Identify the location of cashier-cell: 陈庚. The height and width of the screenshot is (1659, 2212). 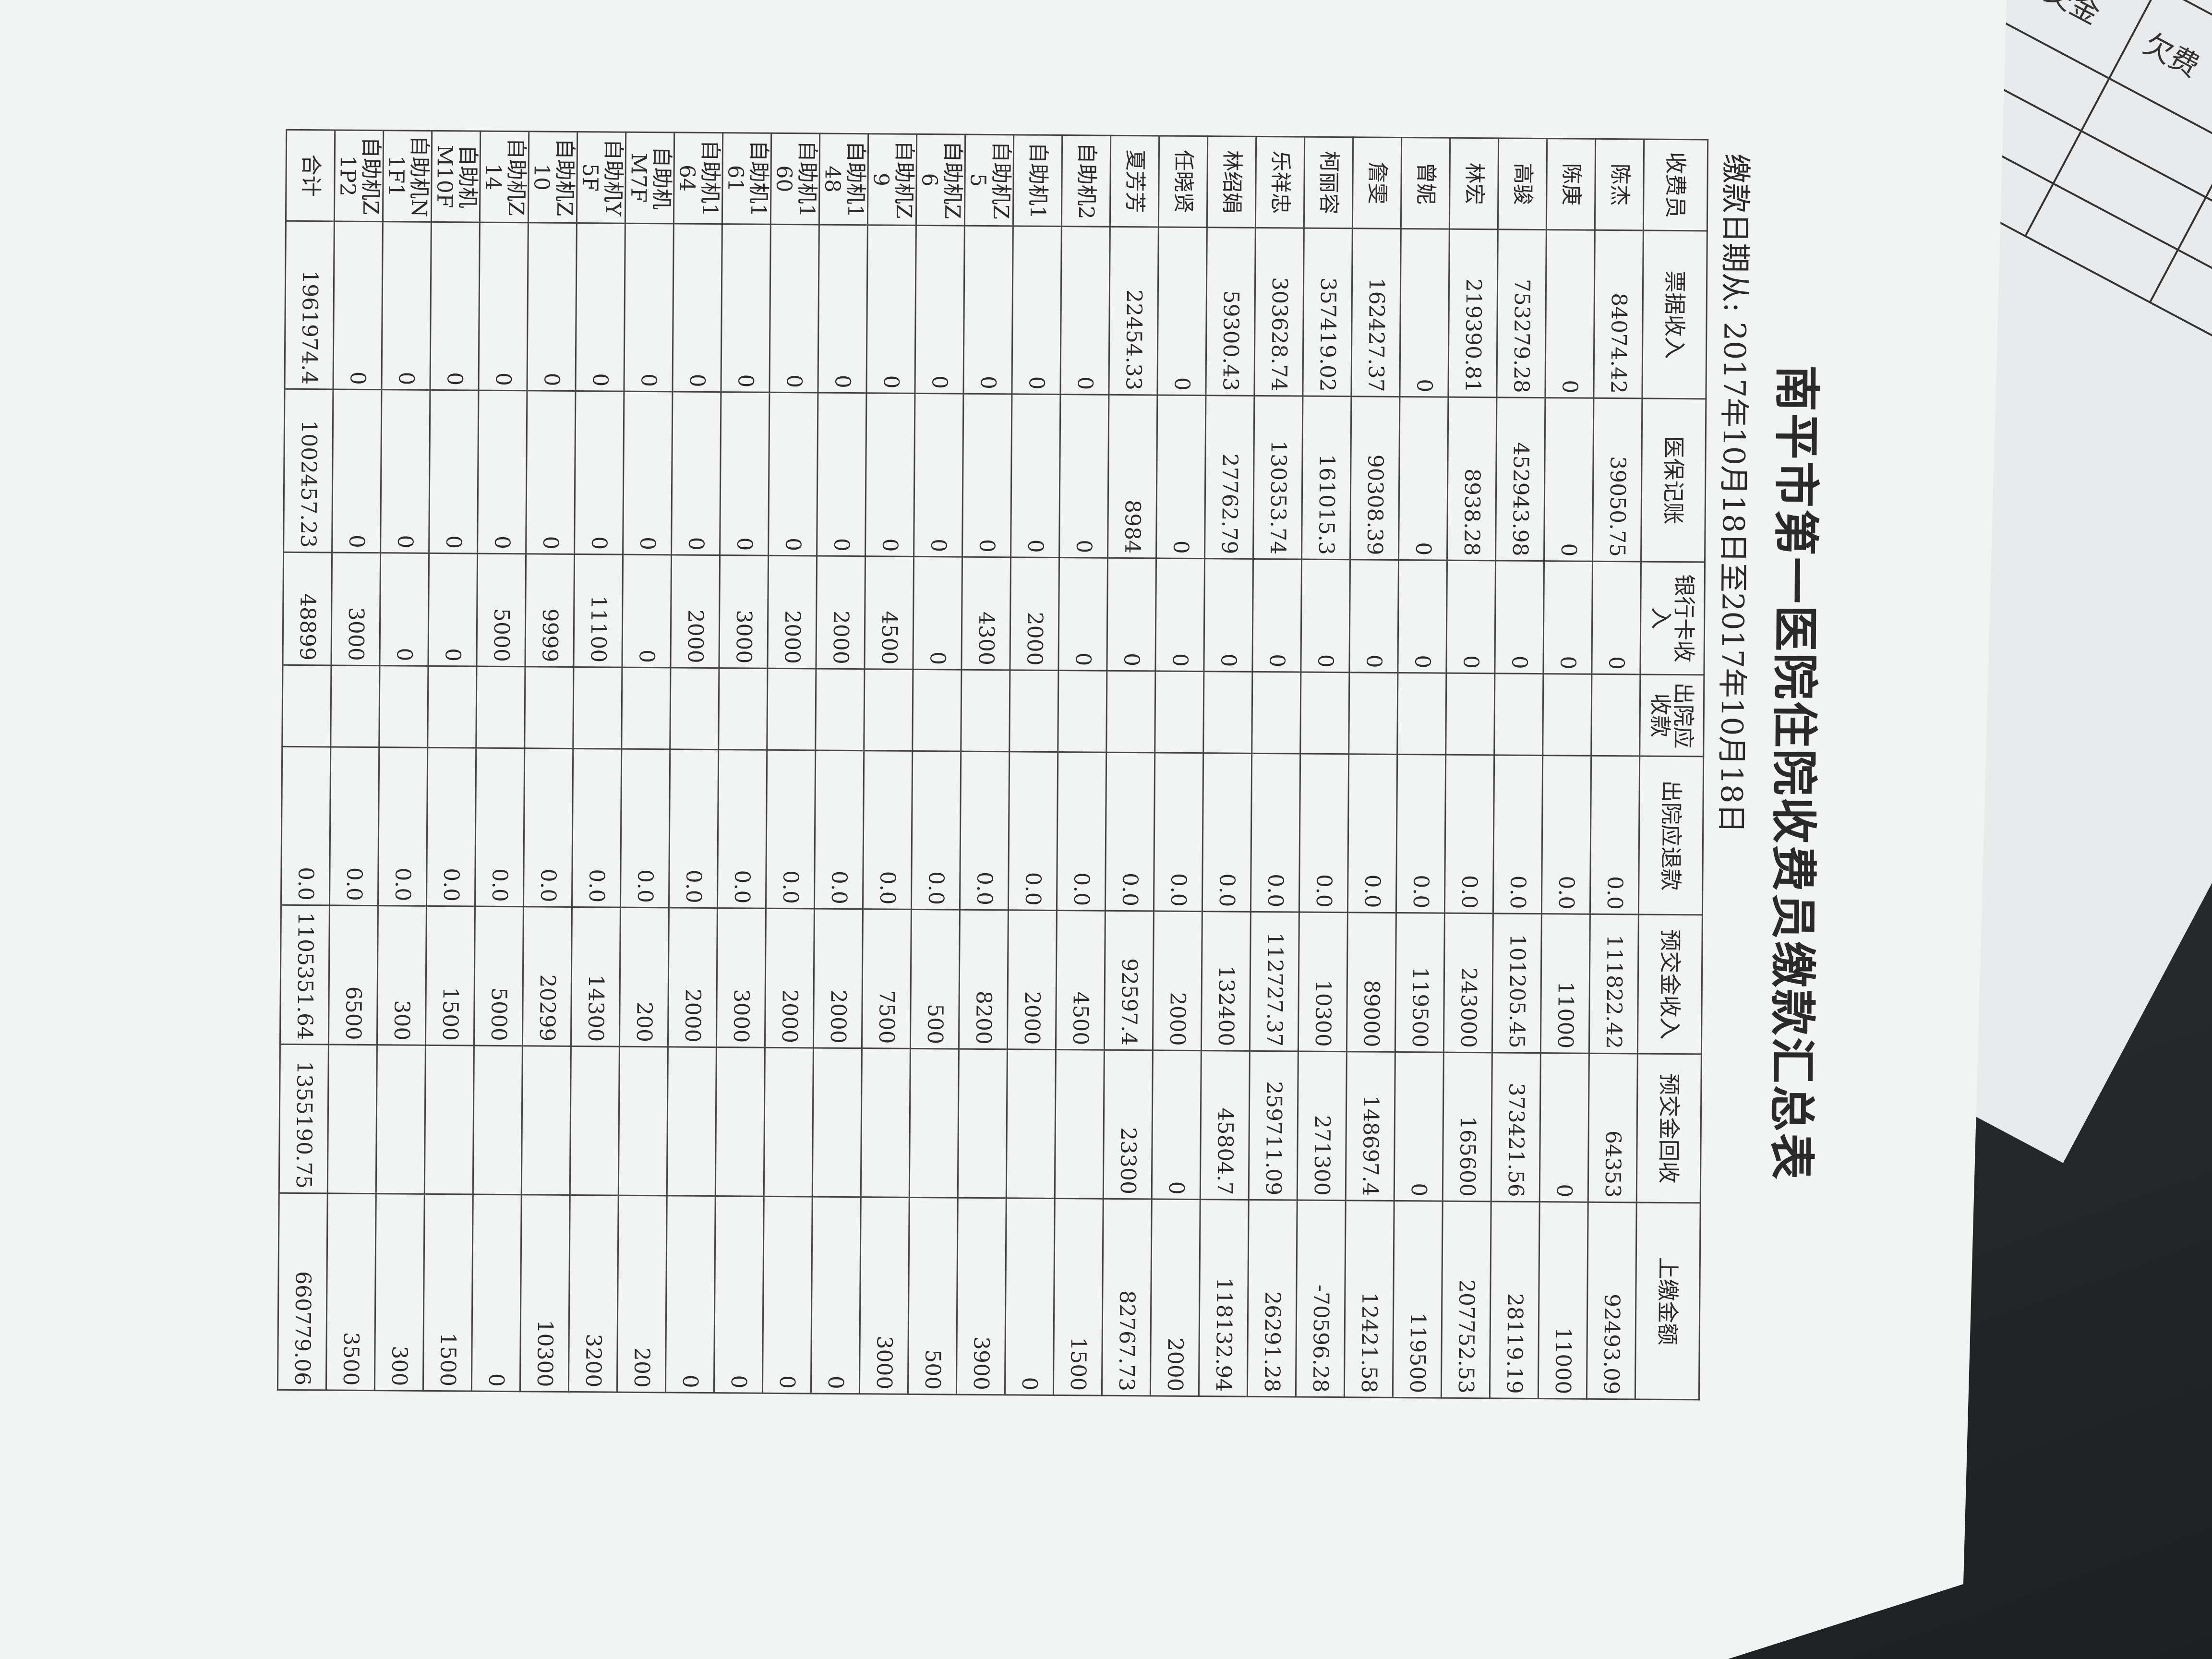
(1571, 184).